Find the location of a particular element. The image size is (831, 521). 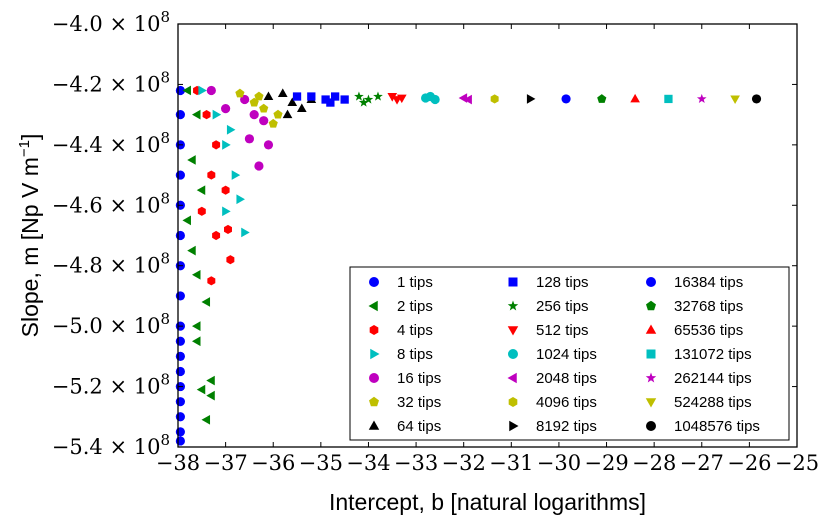

x-tick-label: −25 is located at coordinates (797, 463).